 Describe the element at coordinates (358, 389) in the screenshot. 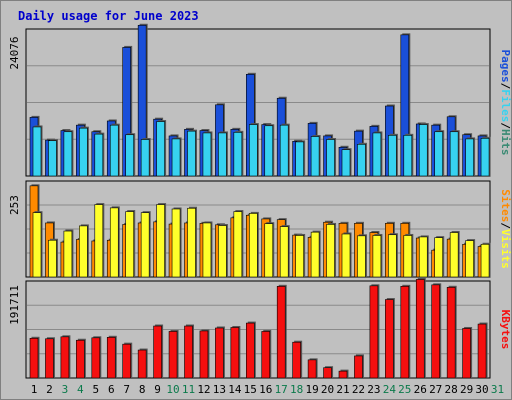

I see `x-tick-label-day-22: 22` at that location.